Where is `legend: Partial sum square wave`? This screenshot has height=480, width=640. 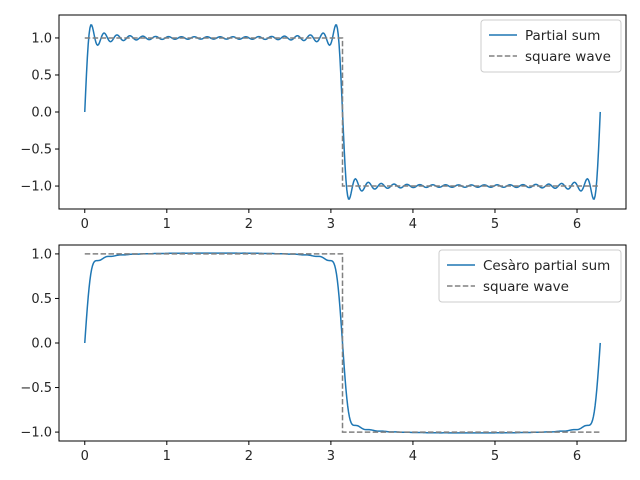
legend: Partial sum square wave is located at coordinates (551, 46).